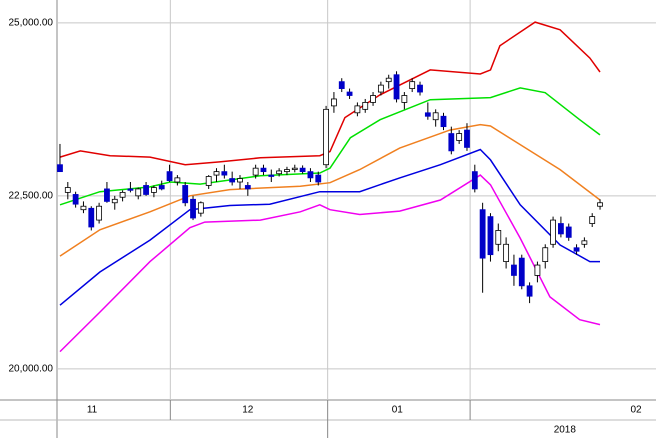  What do you see at coordinates (248, 410) in the screenshot?
I see `x-tick-label: 12` at bounding box center [248, 410].